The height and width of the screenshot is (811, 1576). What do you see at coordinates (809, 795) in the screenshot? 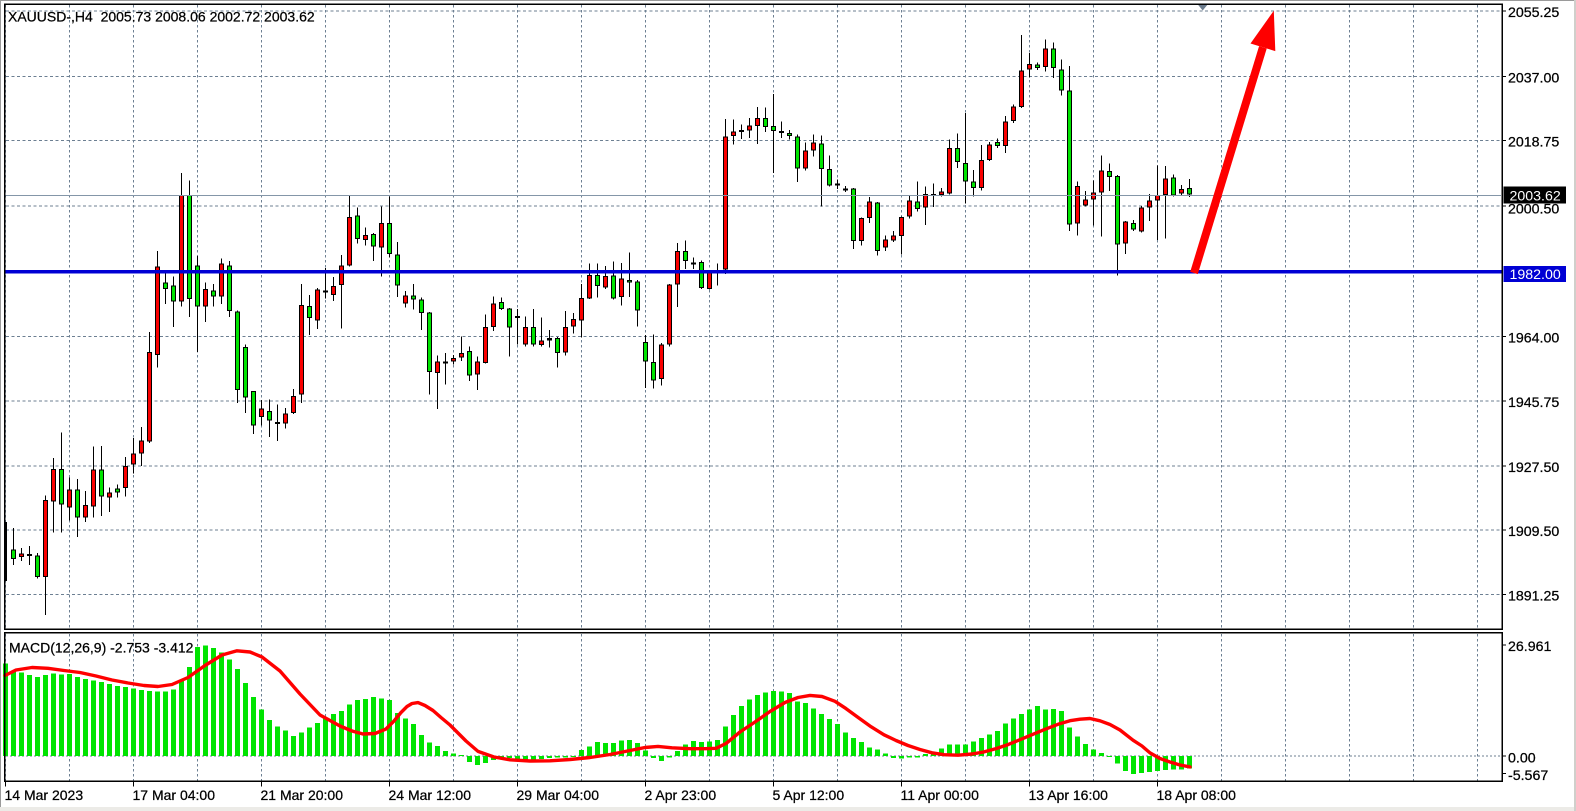
I see `svg-text: 5 Apr 12:00` at bounding box center [809, 795].